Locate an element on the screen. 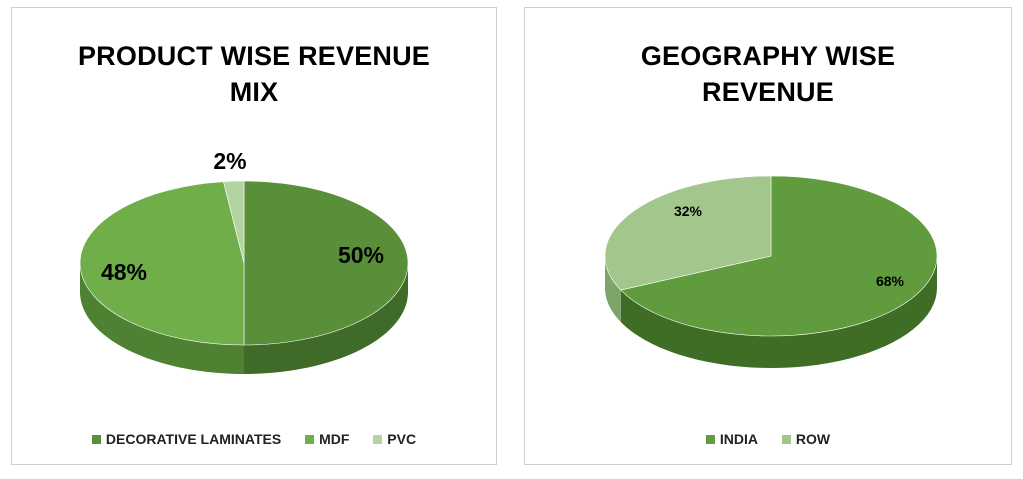 The width and height of the screenshot is (1023, 479). legend-label: DECORATIVE LAMINATES is located at coordinates (193, 439).